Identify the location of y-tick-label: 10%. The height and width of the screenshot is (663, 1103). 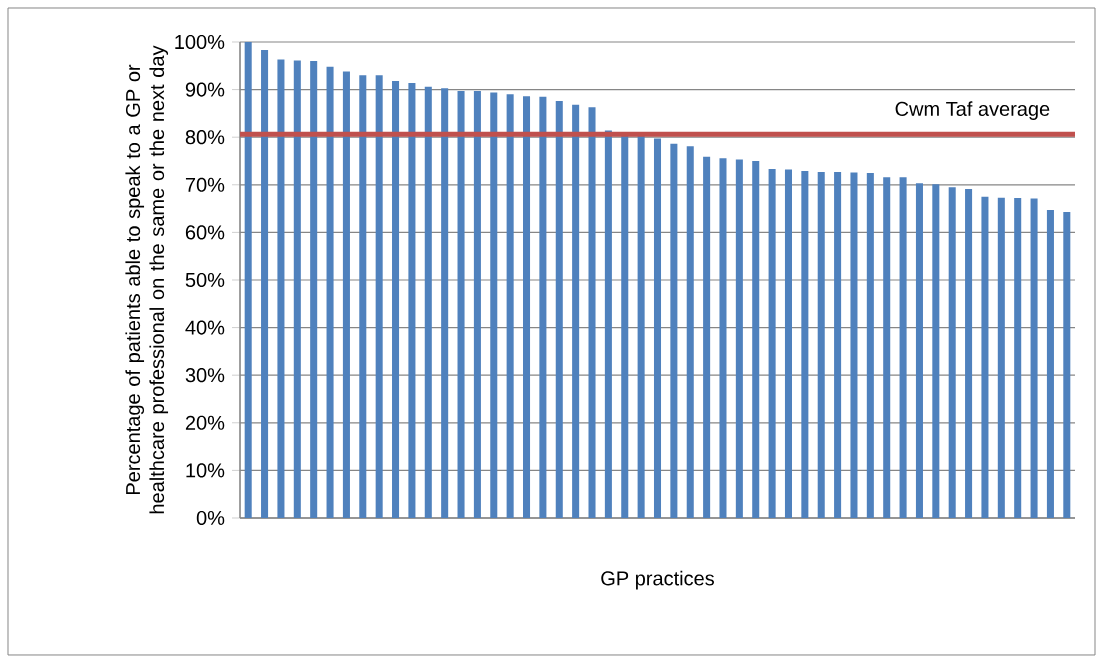
(205, 470).